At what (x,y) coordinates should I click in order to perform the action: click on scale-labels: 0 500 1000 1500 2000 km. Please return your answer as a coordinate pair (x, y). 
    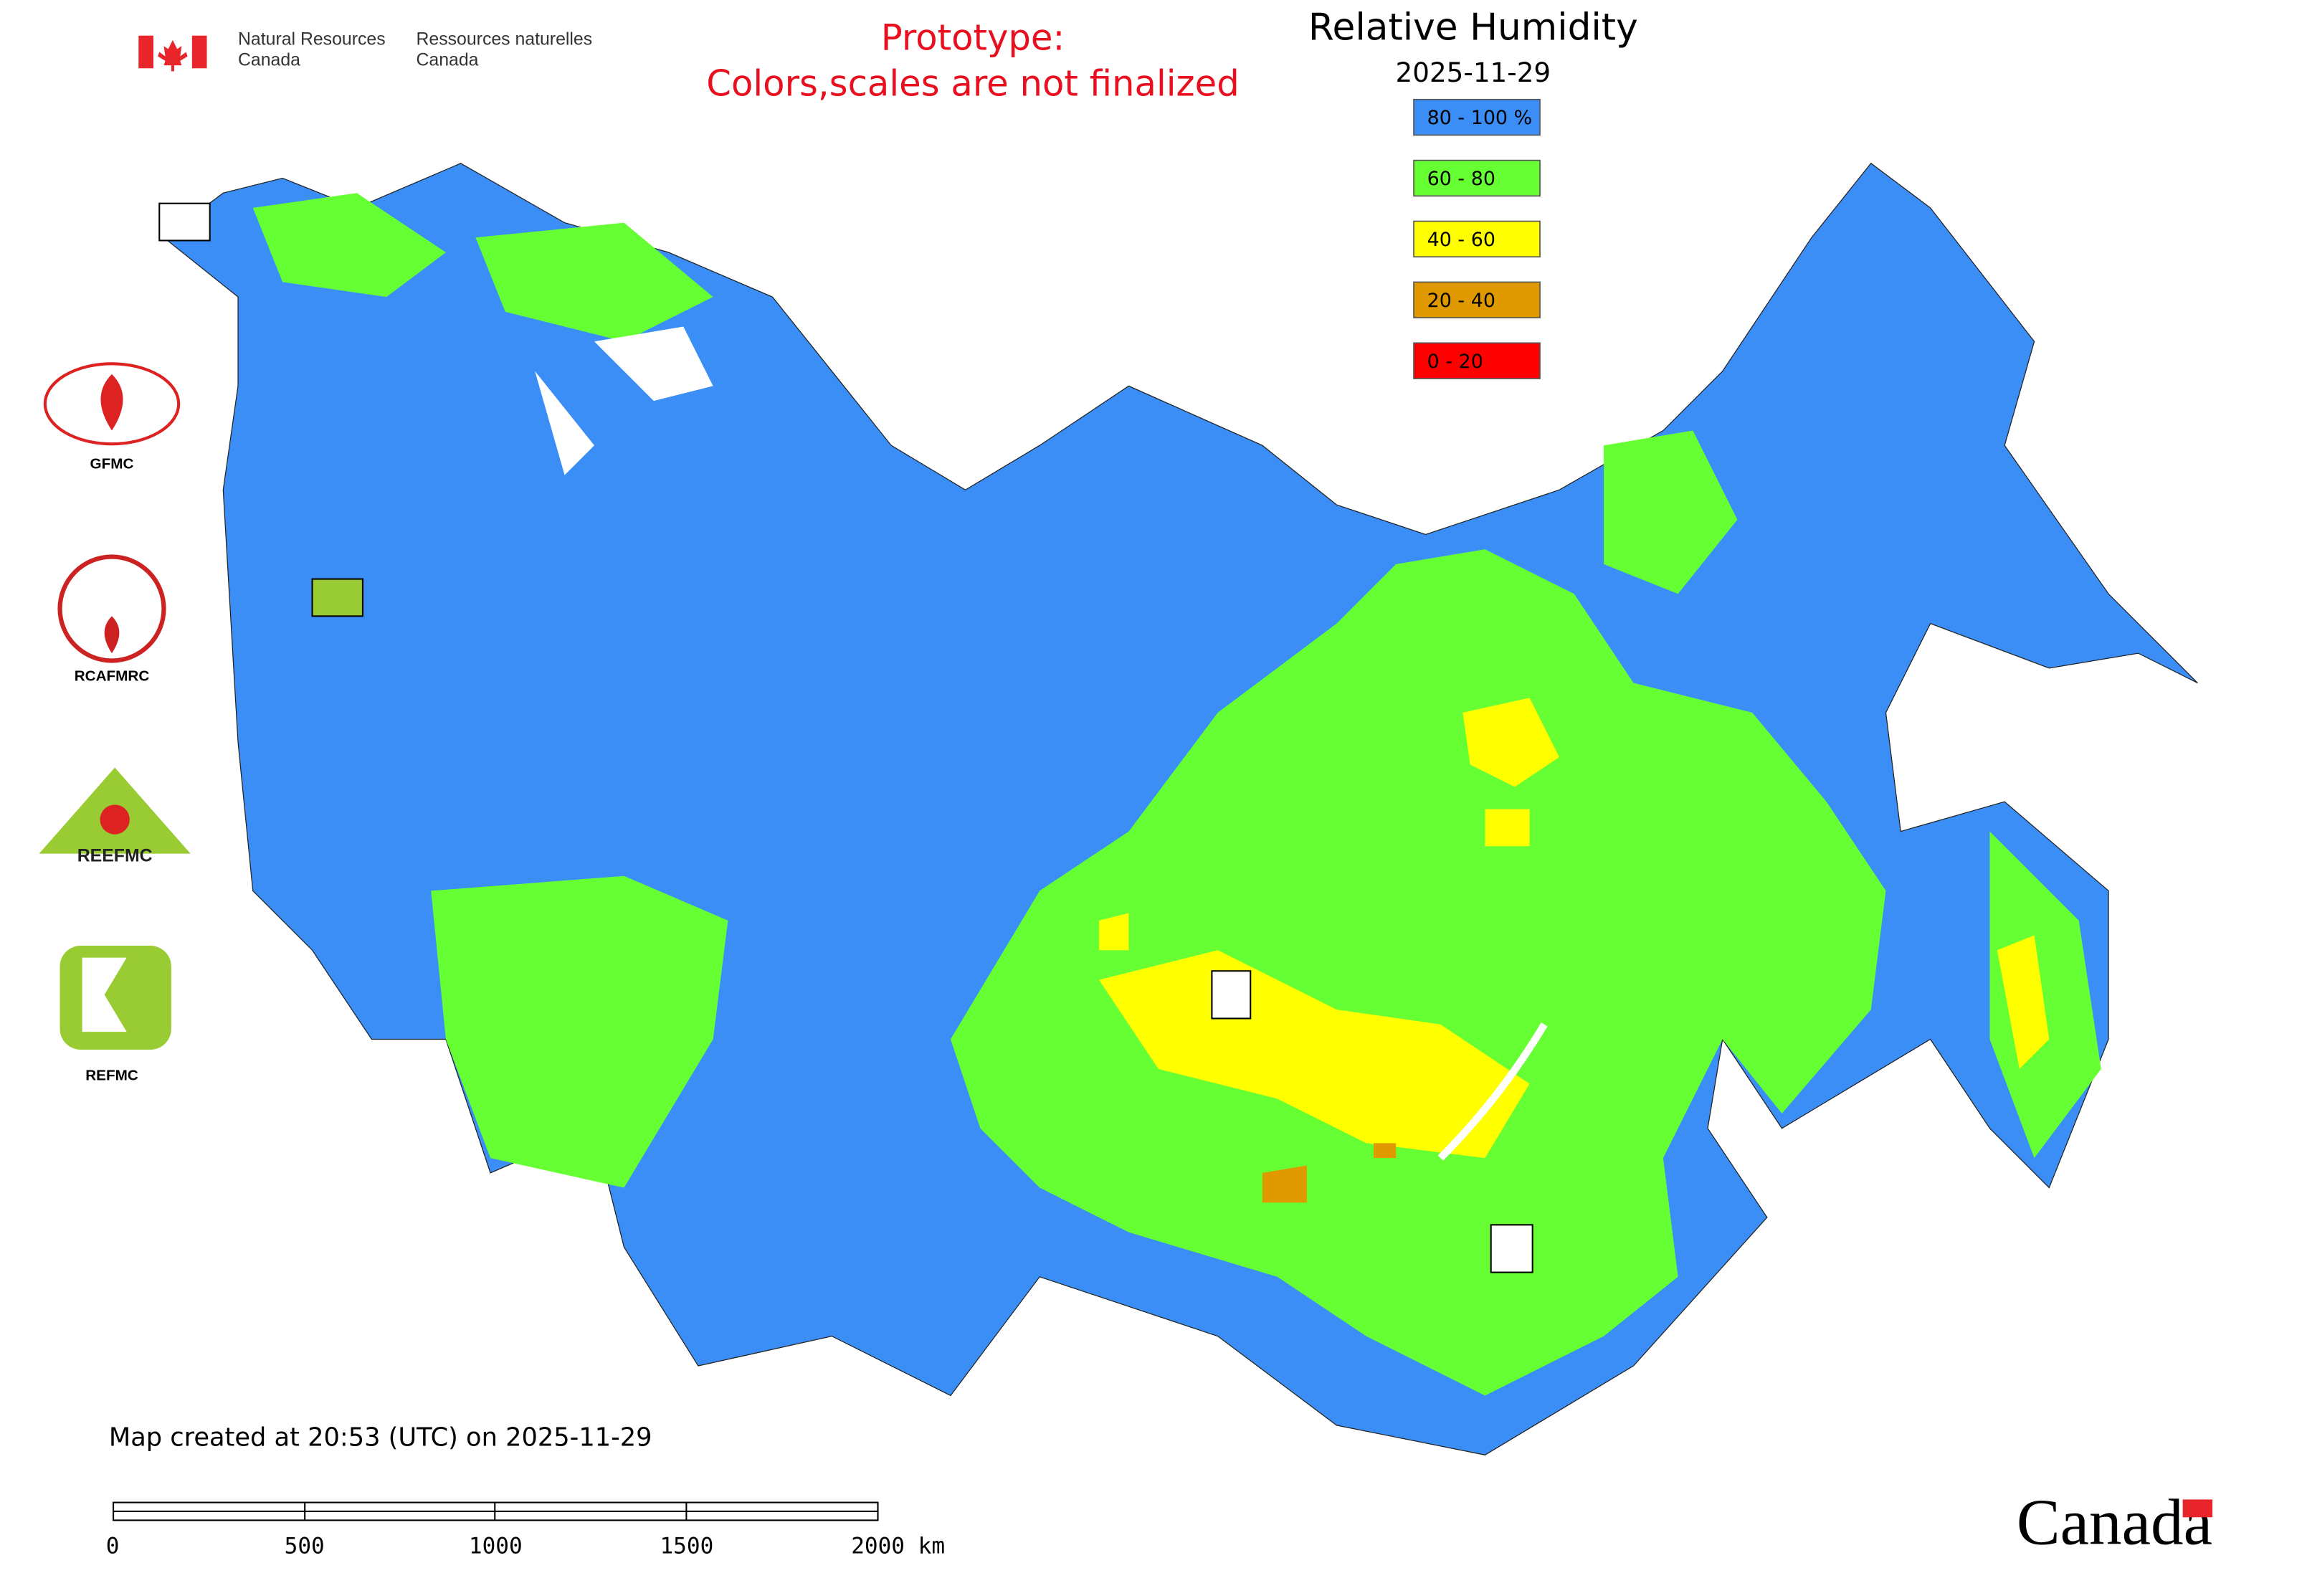
    Looking at the image, I should click on (525, 1546).